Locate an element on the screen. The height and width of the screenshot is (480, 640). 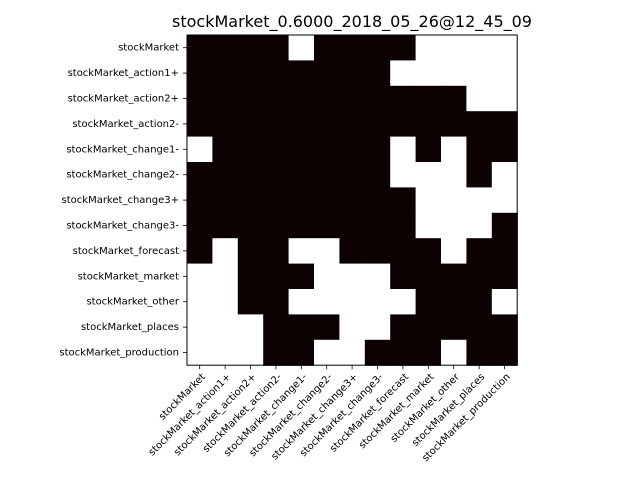
y-tick-label: stockMarket_change3- is located at coordinates (122, 226).